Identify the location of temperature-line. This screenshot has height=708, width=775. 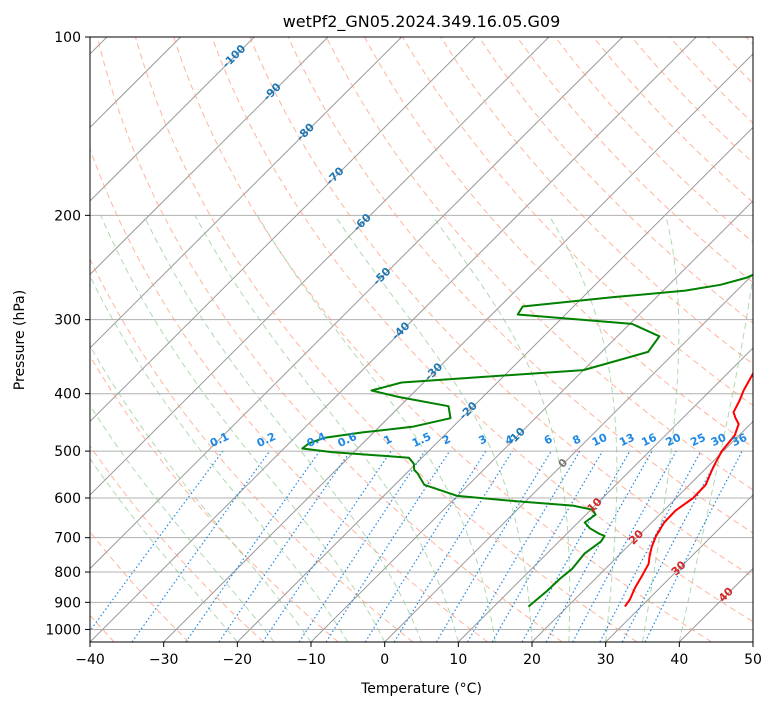
(688, 489).